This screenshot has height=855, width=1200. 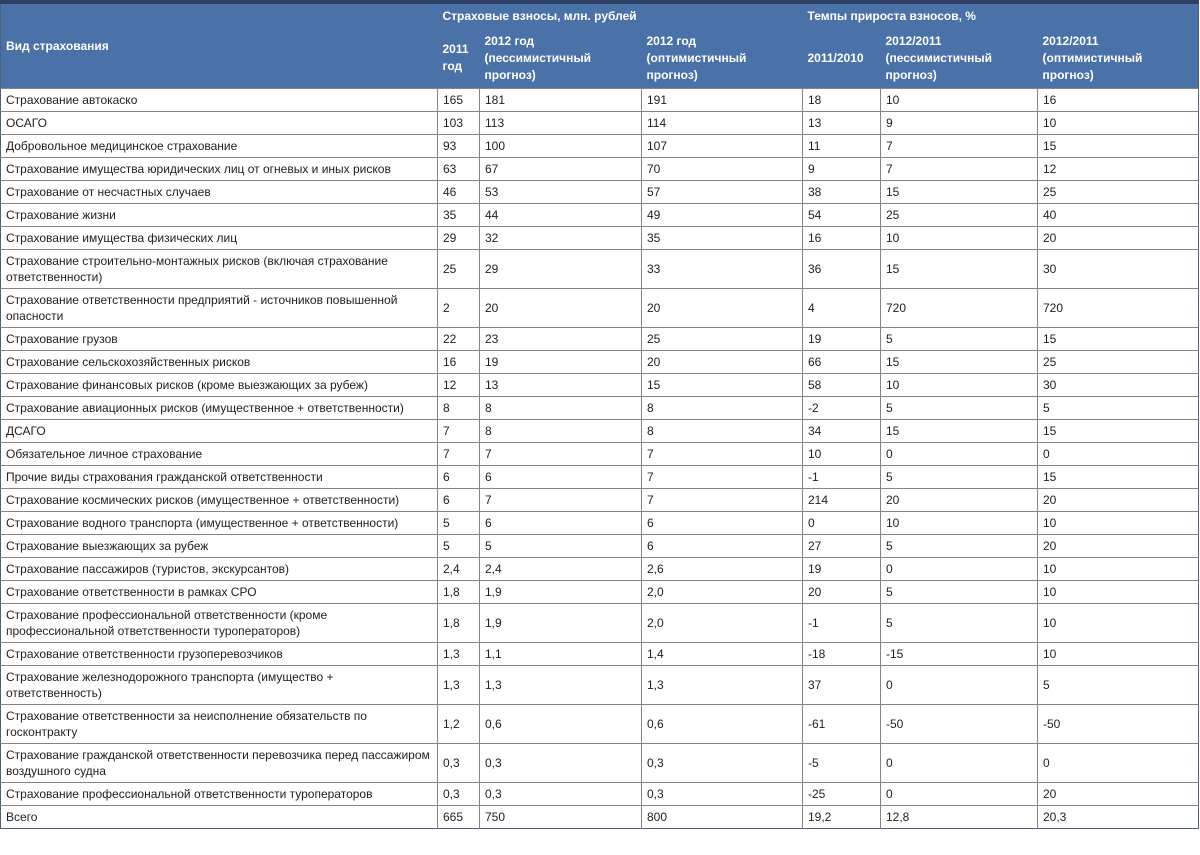 I want to click on table-row: Страхование грузов 22 23 25 19 5 15, so click(x=599, y=339).